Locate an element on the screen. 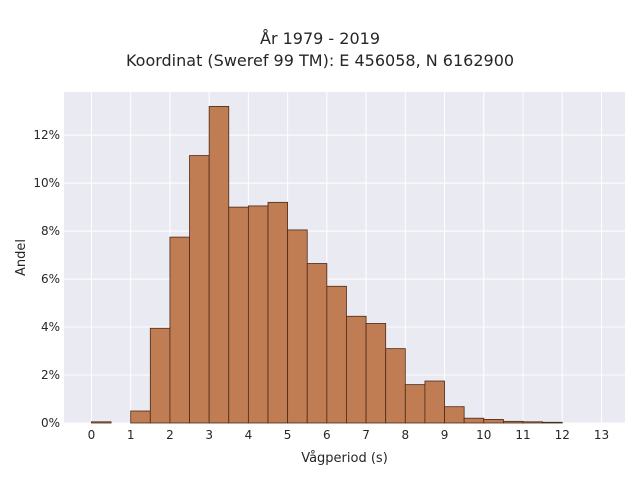 The width and height of the screenshot is (640, 480). x-tick-label: 3 is located at coordinates (209, 435).